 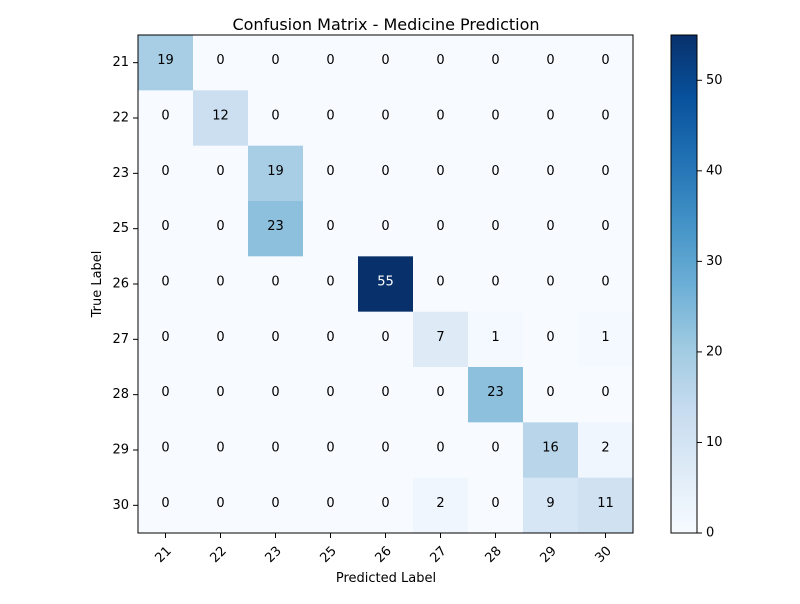 What do you see at coordinates (165, 60) in the screenshot?
I see `cell-value-label: 19` at bounding box center [165, 60].